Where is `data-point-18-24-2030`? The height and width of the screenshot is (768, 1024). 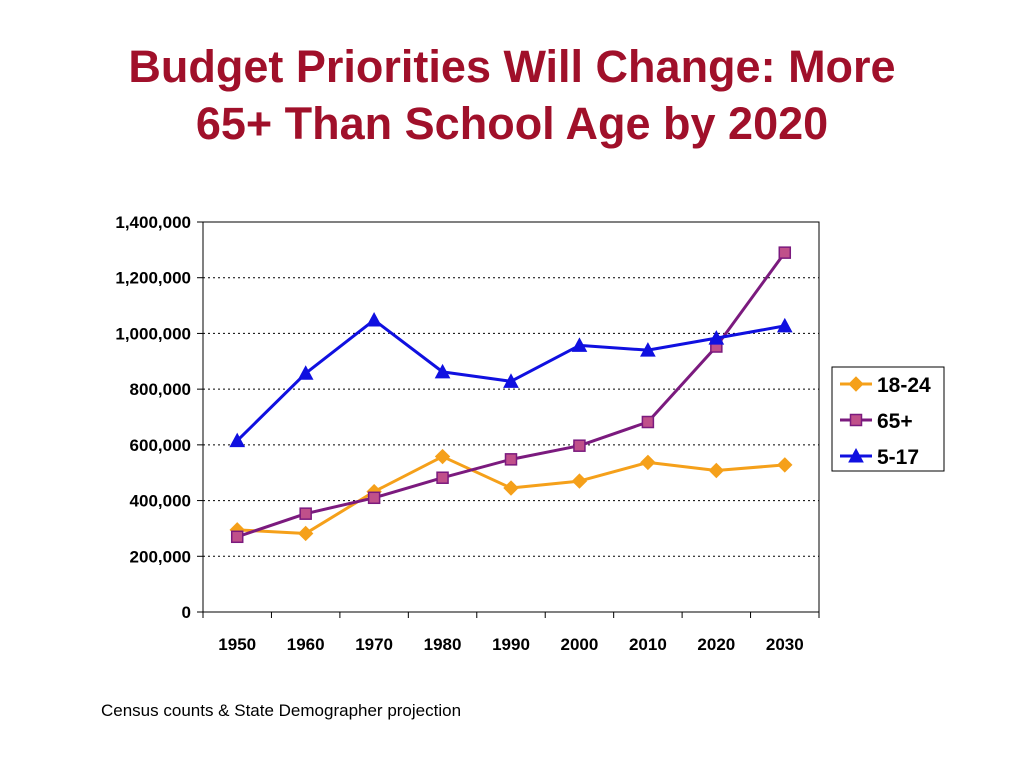
data-point-18-24-2030 is located at coordinates (785, 465).